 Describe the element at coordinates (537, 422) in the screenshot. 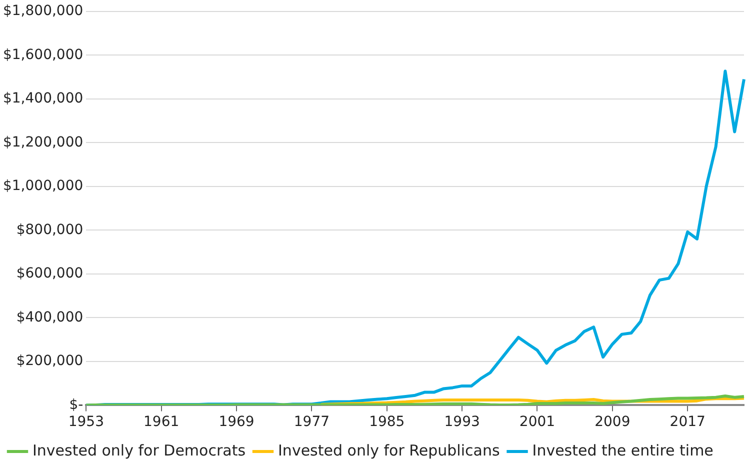

I see `x-tick-label: 2001` at that location.